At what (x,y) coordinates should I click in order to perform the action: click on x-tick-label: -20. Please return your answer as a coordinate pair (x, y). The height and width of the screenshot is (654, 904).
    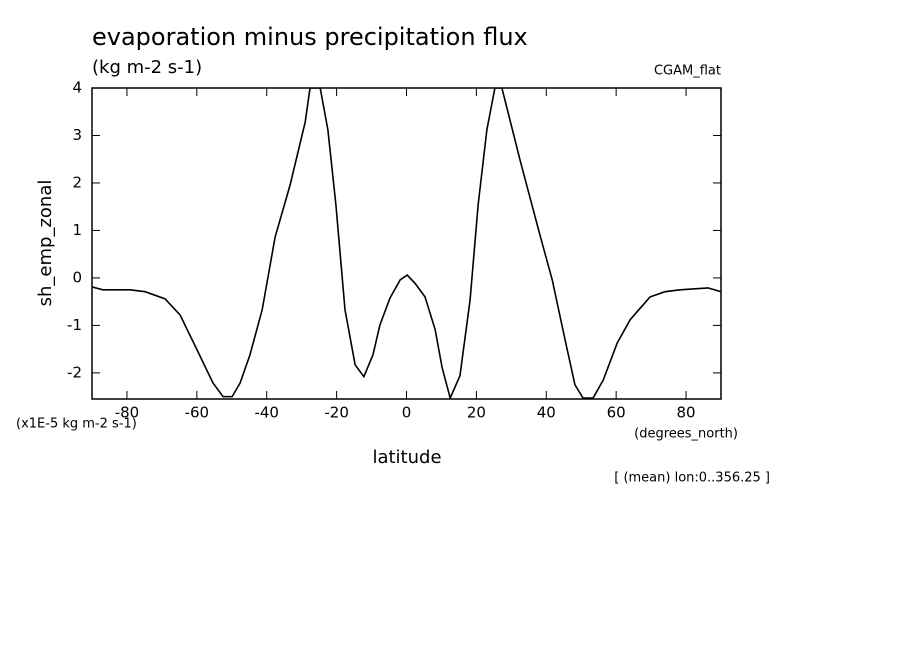
    Looking at the image, I should click on (336, 413).